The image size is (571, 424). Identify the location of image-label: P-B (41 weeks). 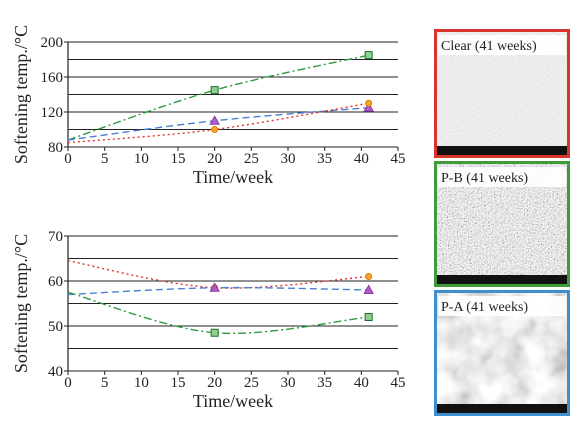
(484, 178).